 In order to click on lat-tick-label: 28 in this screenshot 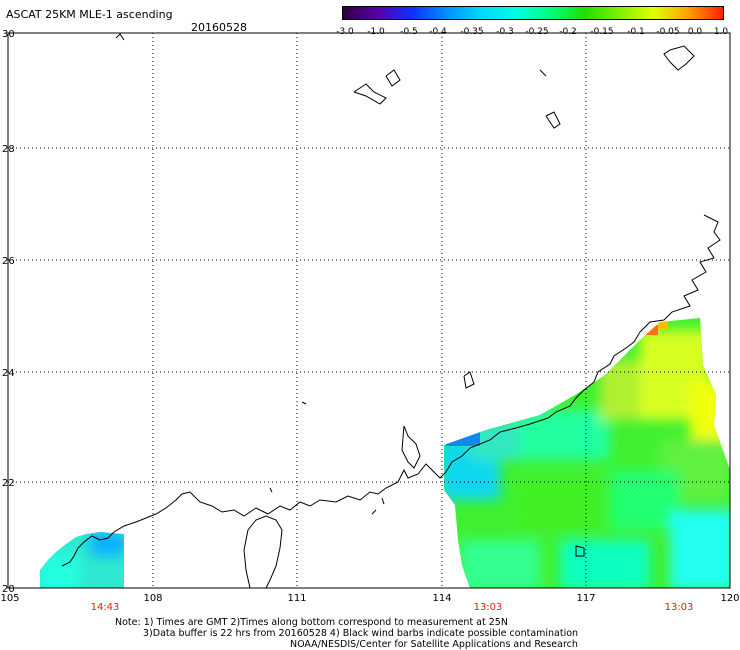, I will do `click(8, 149)`.